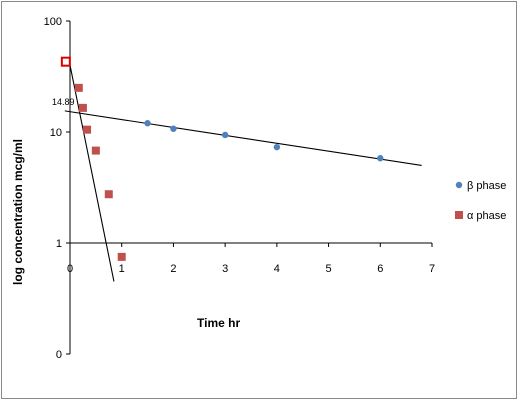 This screenshot has height=402, width=520. I want to click on x-tick-label: 4, so click(277, 269).